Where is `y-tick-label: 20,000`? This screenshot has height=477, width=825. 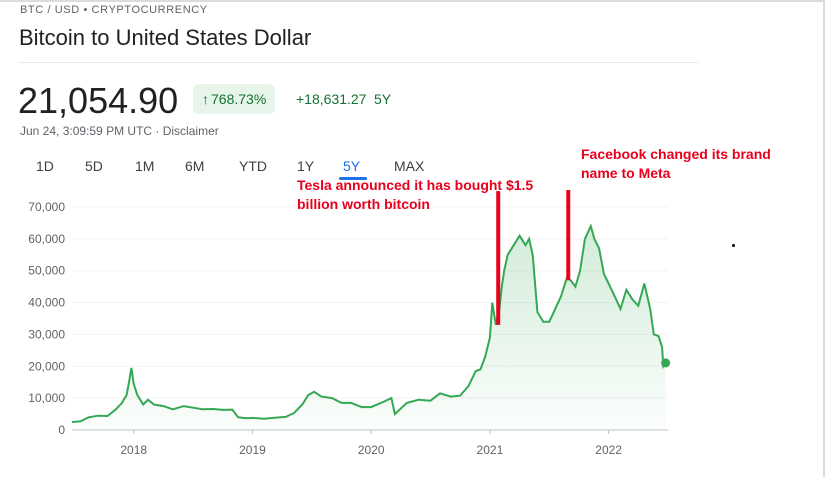 y-tick-label: 20,000 is located at coordinates (46, 366).